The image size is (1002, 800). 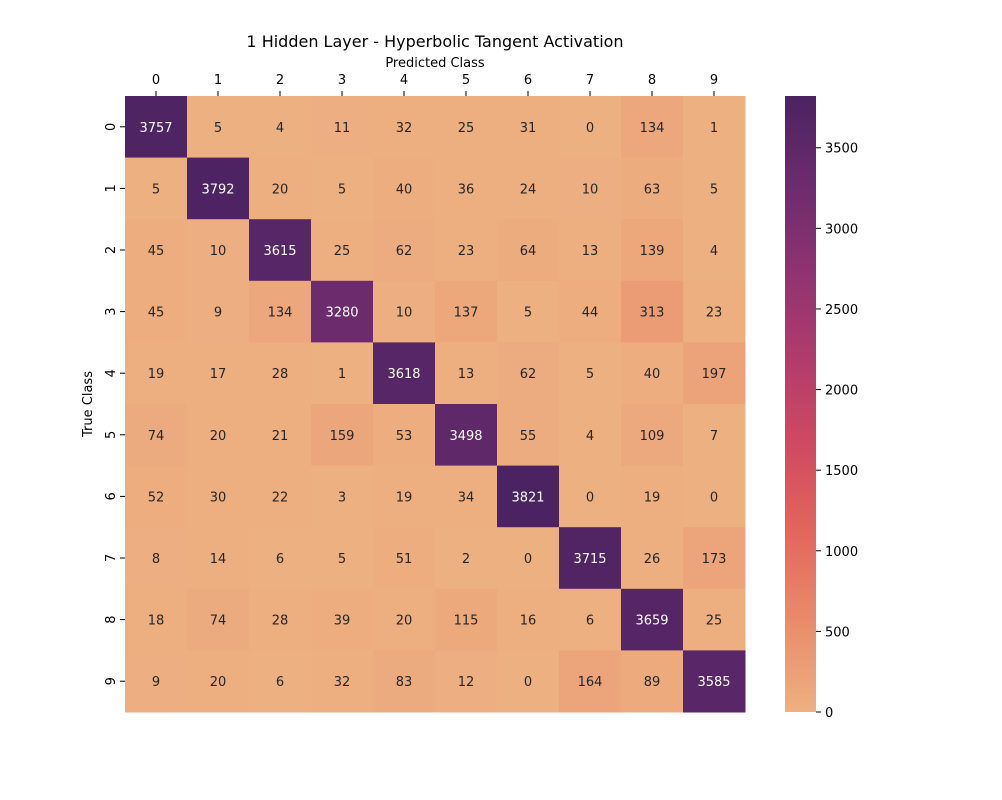 What do you see at coordinates (111, 496) in the screenshot?
I see `y-tick-label: 6` at bounding box center [111, 496].